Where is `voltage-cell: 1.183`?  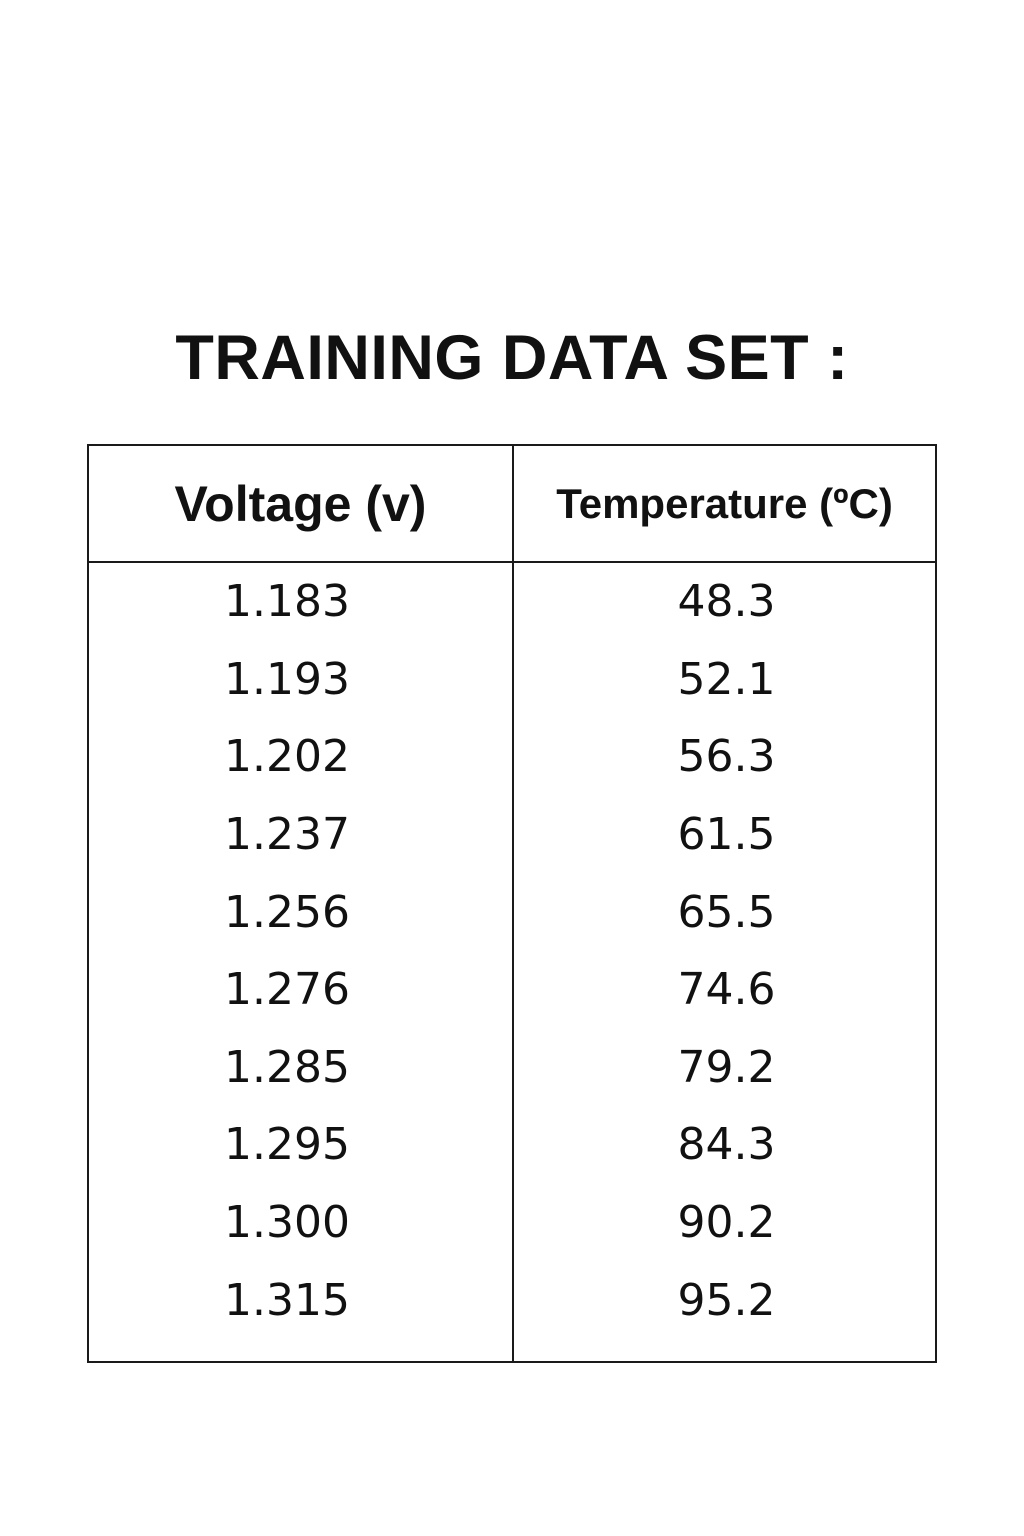 voltage-cell: 1.183 is located at coordinates (287, 602).